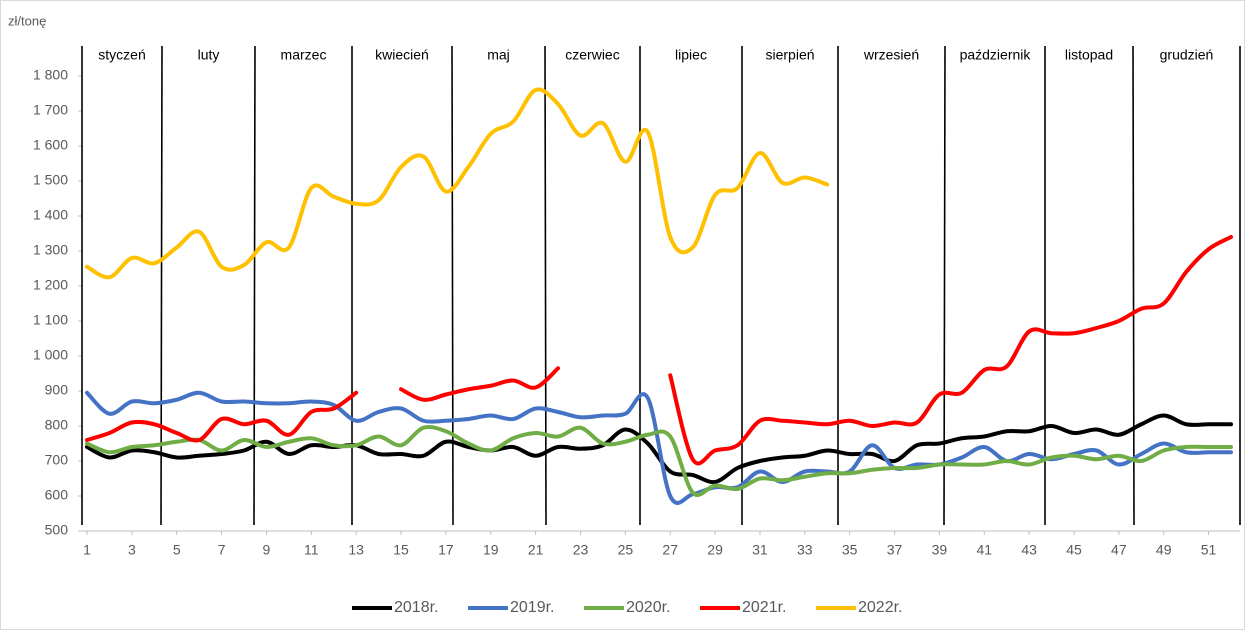  What do you see at coordinates (1164, 550) in the screenshot?
I see `x-tick-label: 49` at bounding box center [1164, 550].